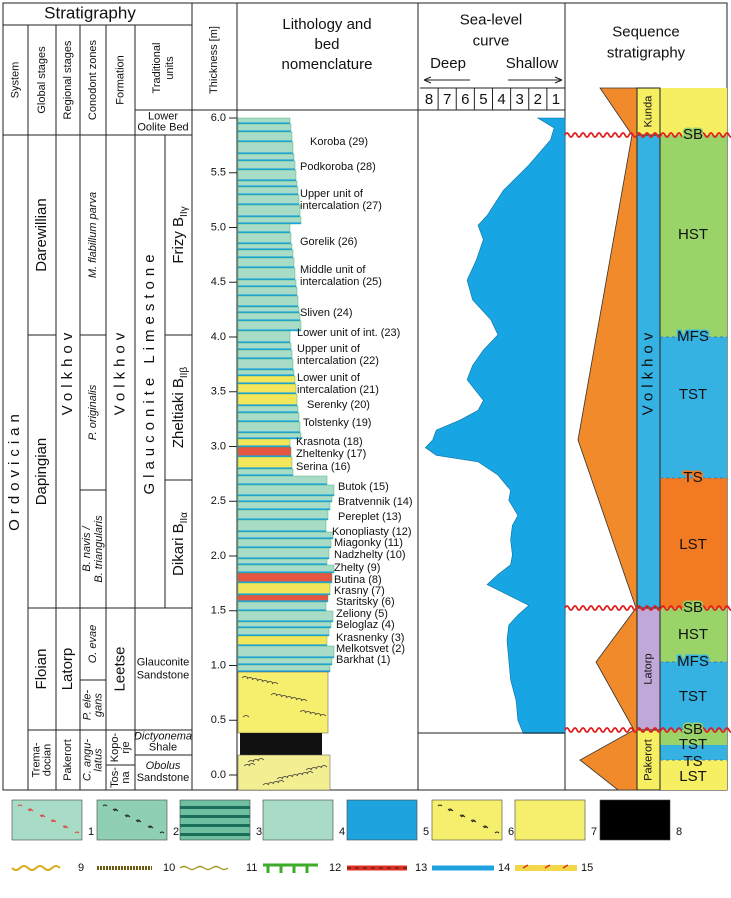 The width and height of the screenshot is (731, 898). I want to click on sequence-name: Volkhov, so click(647, 372).